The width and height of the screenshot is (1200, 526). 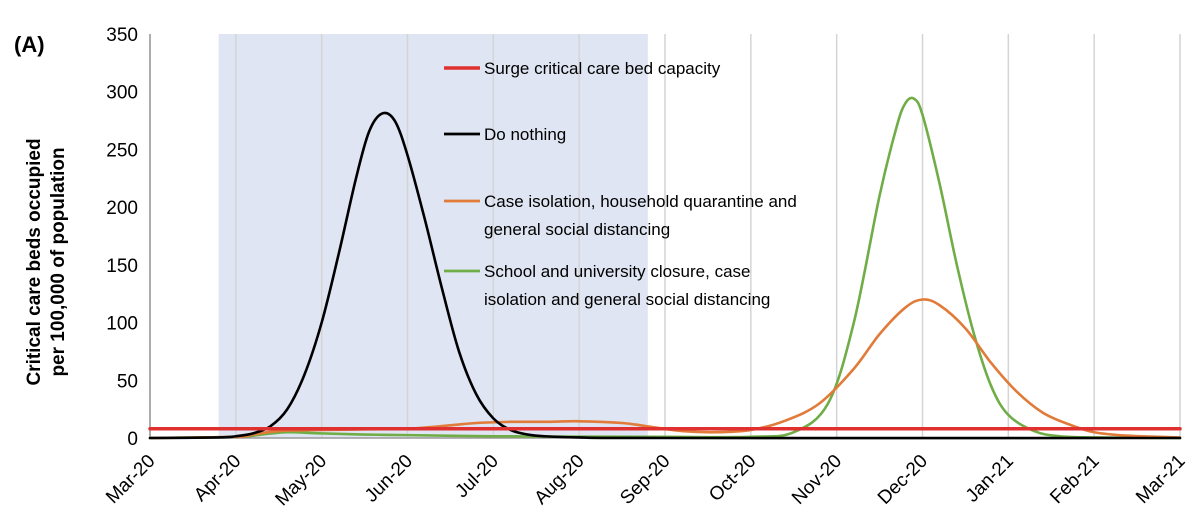 I want to click on y-tick-label-250: 250, so click(x=122, y=150).